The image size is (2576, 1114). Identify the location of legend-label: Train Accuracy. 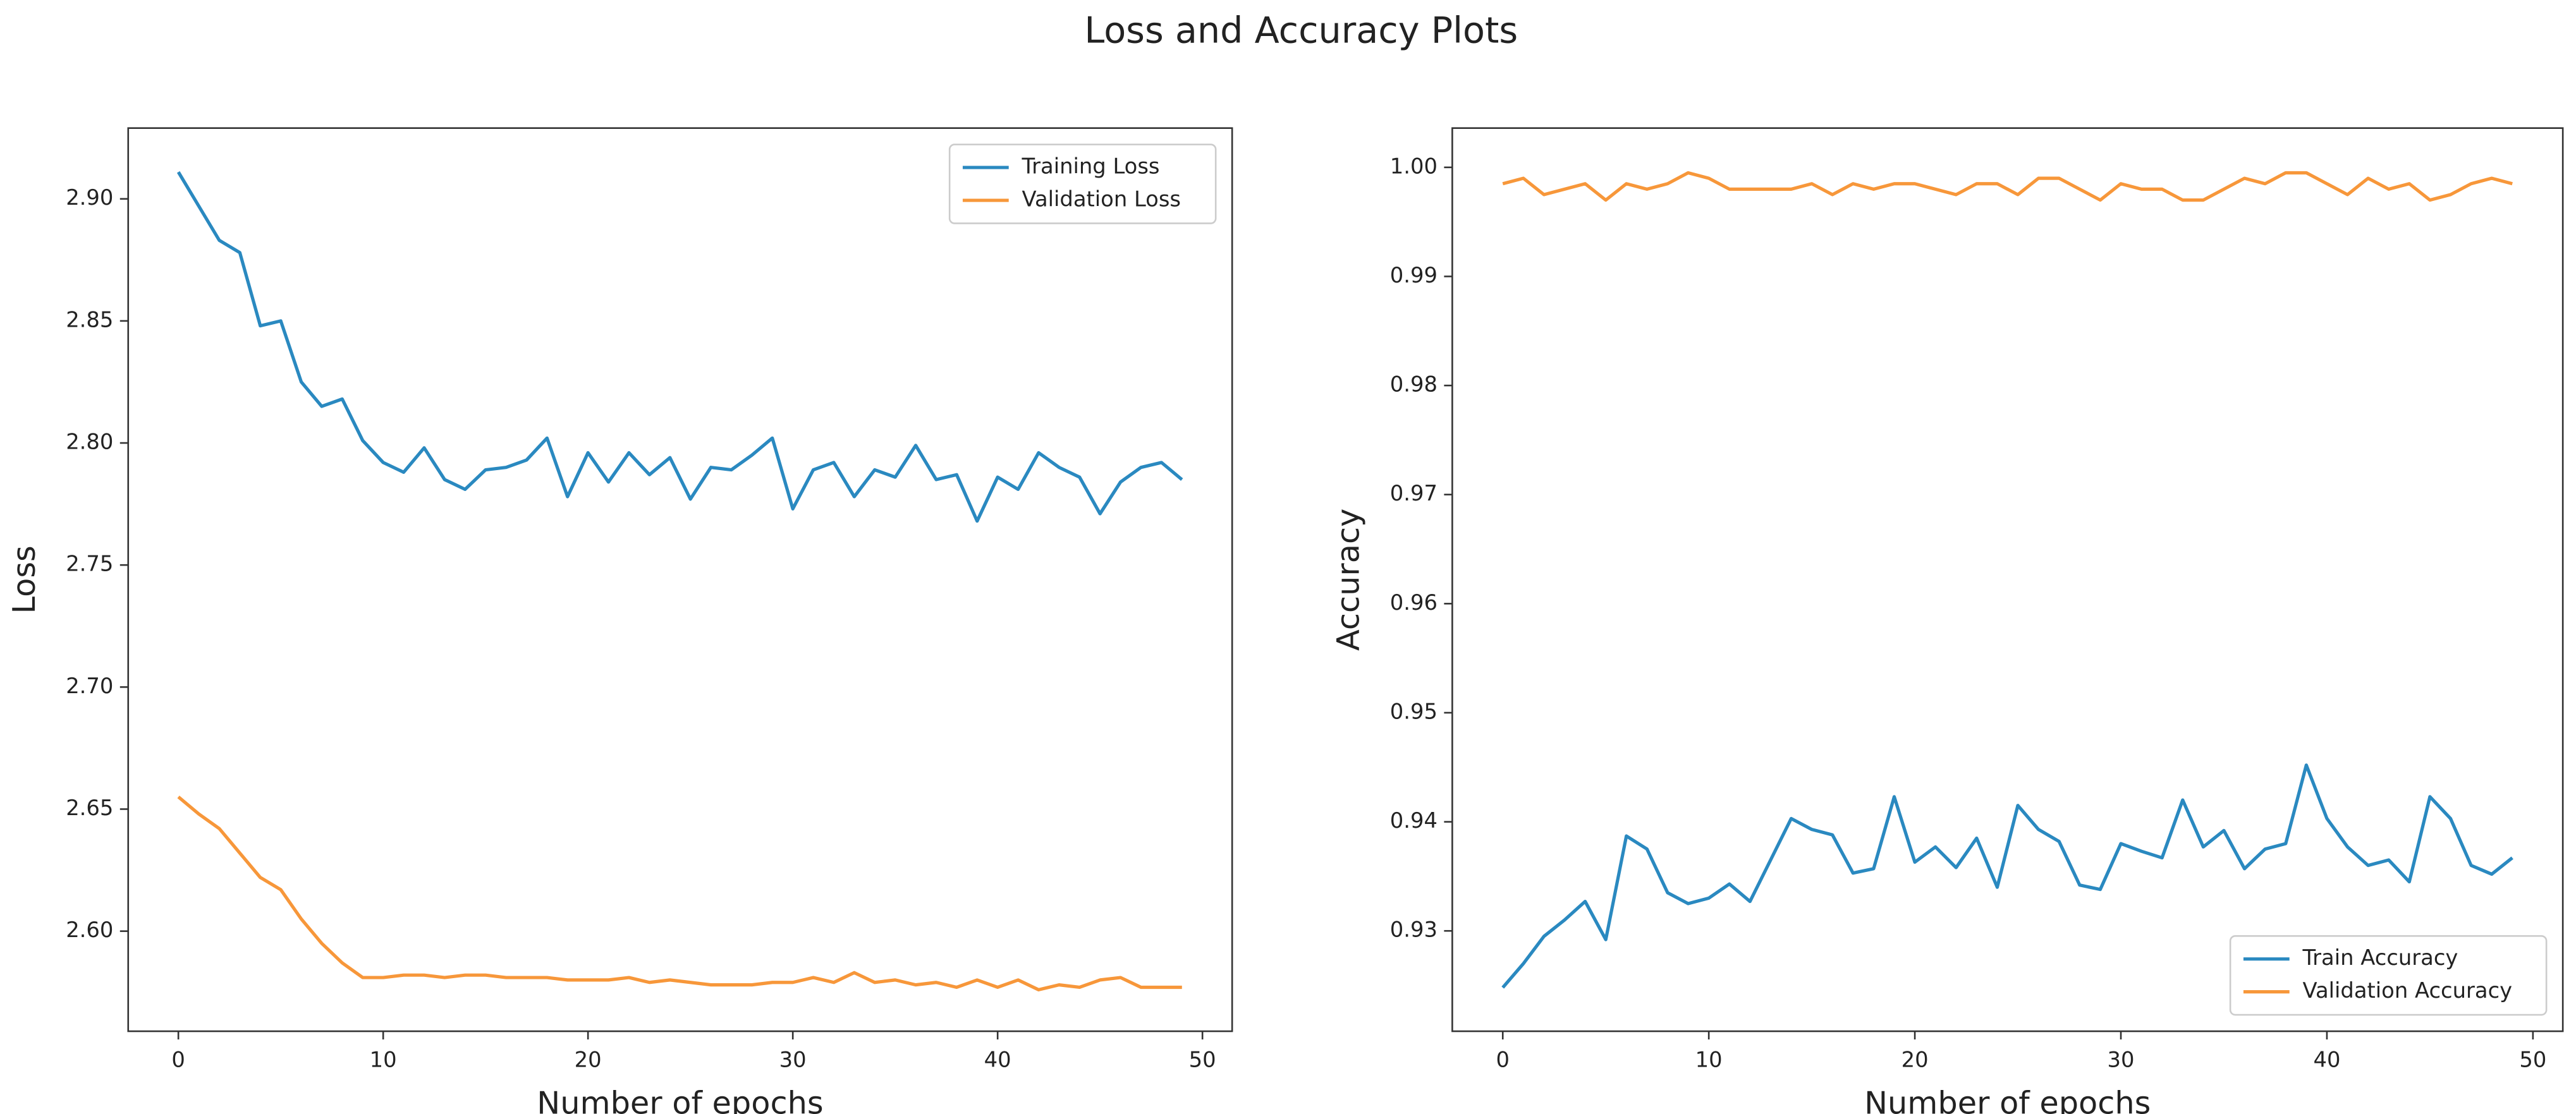
(2380, 957).